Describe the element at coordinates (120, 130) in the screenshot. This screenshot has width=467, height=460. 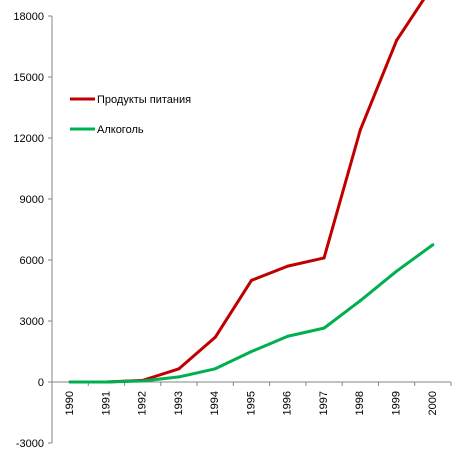
I see `legend-label-alcohol: Алкоголь` at that location.